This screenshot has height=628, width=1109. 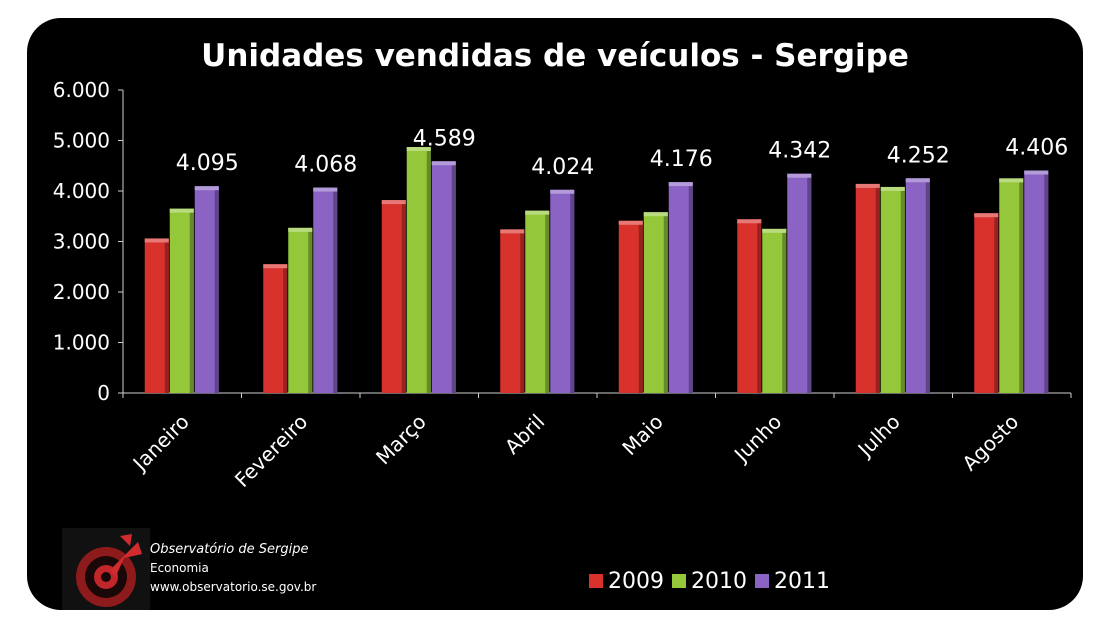 I want to click on observatorio-logo, so click(x=106, y=569).